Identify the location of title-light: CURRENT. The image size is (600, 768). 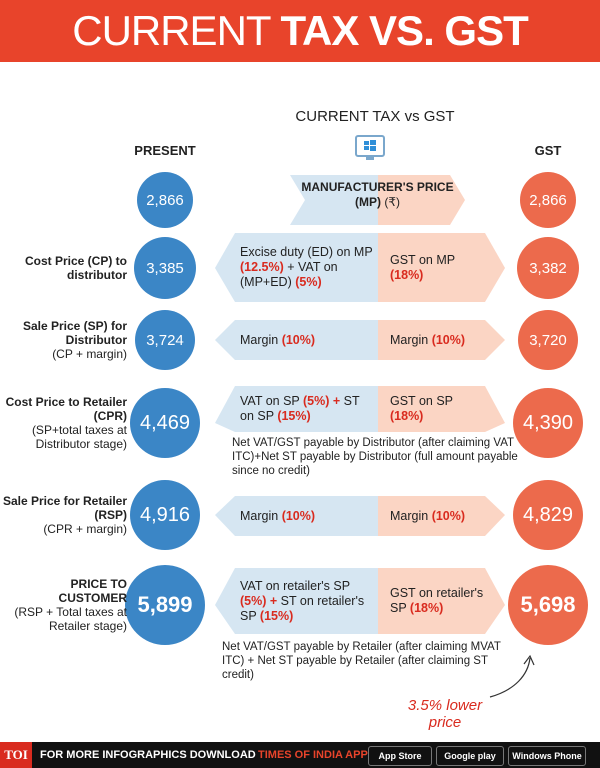
(171, 30).